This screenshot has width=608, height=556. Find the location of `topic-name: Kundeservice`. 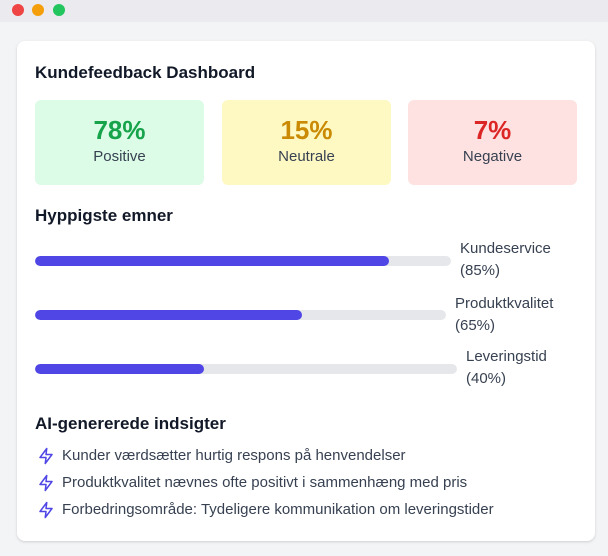

topic-name: Kundeservice is located at coordinates (505, 248).